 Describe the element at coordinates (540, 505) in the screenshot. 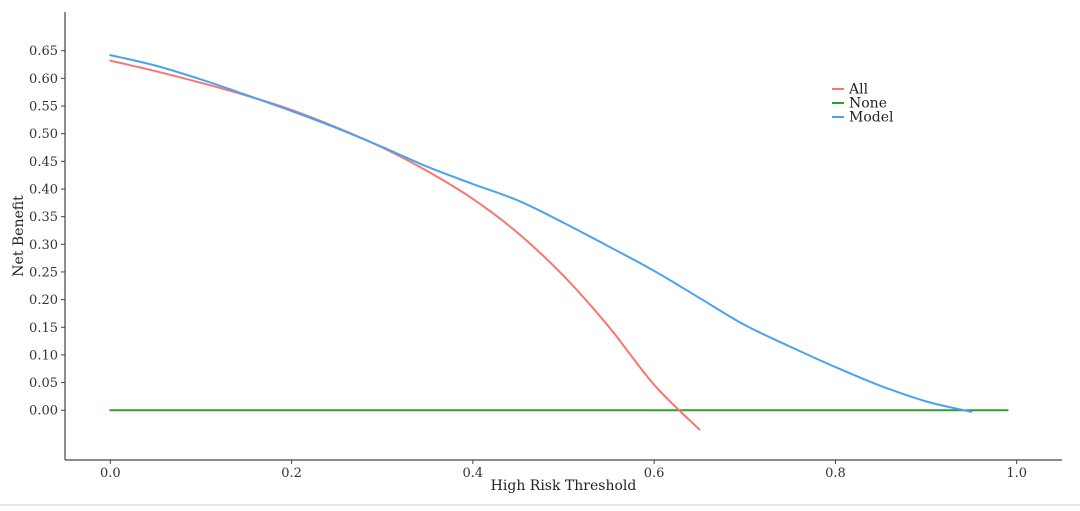

I see `bottom-edge-divider` at that location.